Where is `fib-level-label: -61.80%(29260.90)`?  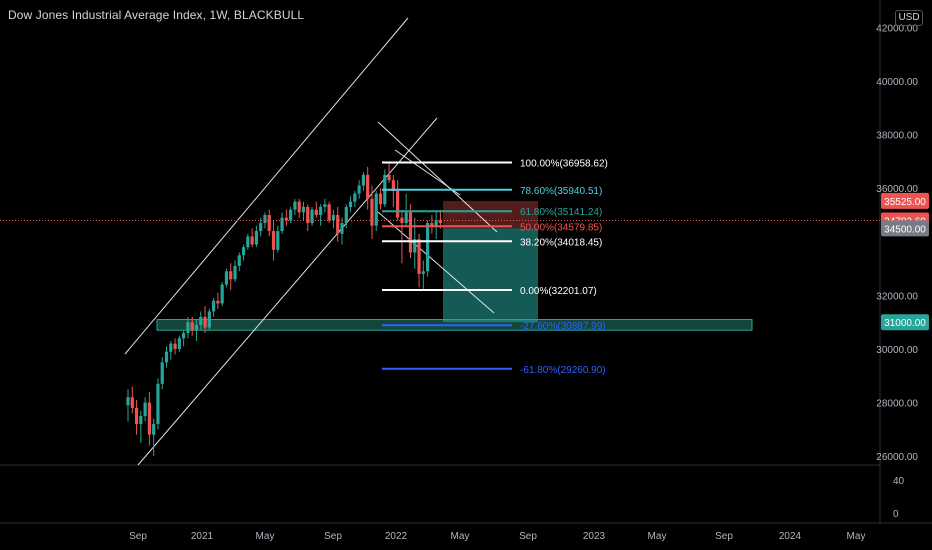
fib-level-label: -61.80%(29260.90) is located at coordinates (563, 370).